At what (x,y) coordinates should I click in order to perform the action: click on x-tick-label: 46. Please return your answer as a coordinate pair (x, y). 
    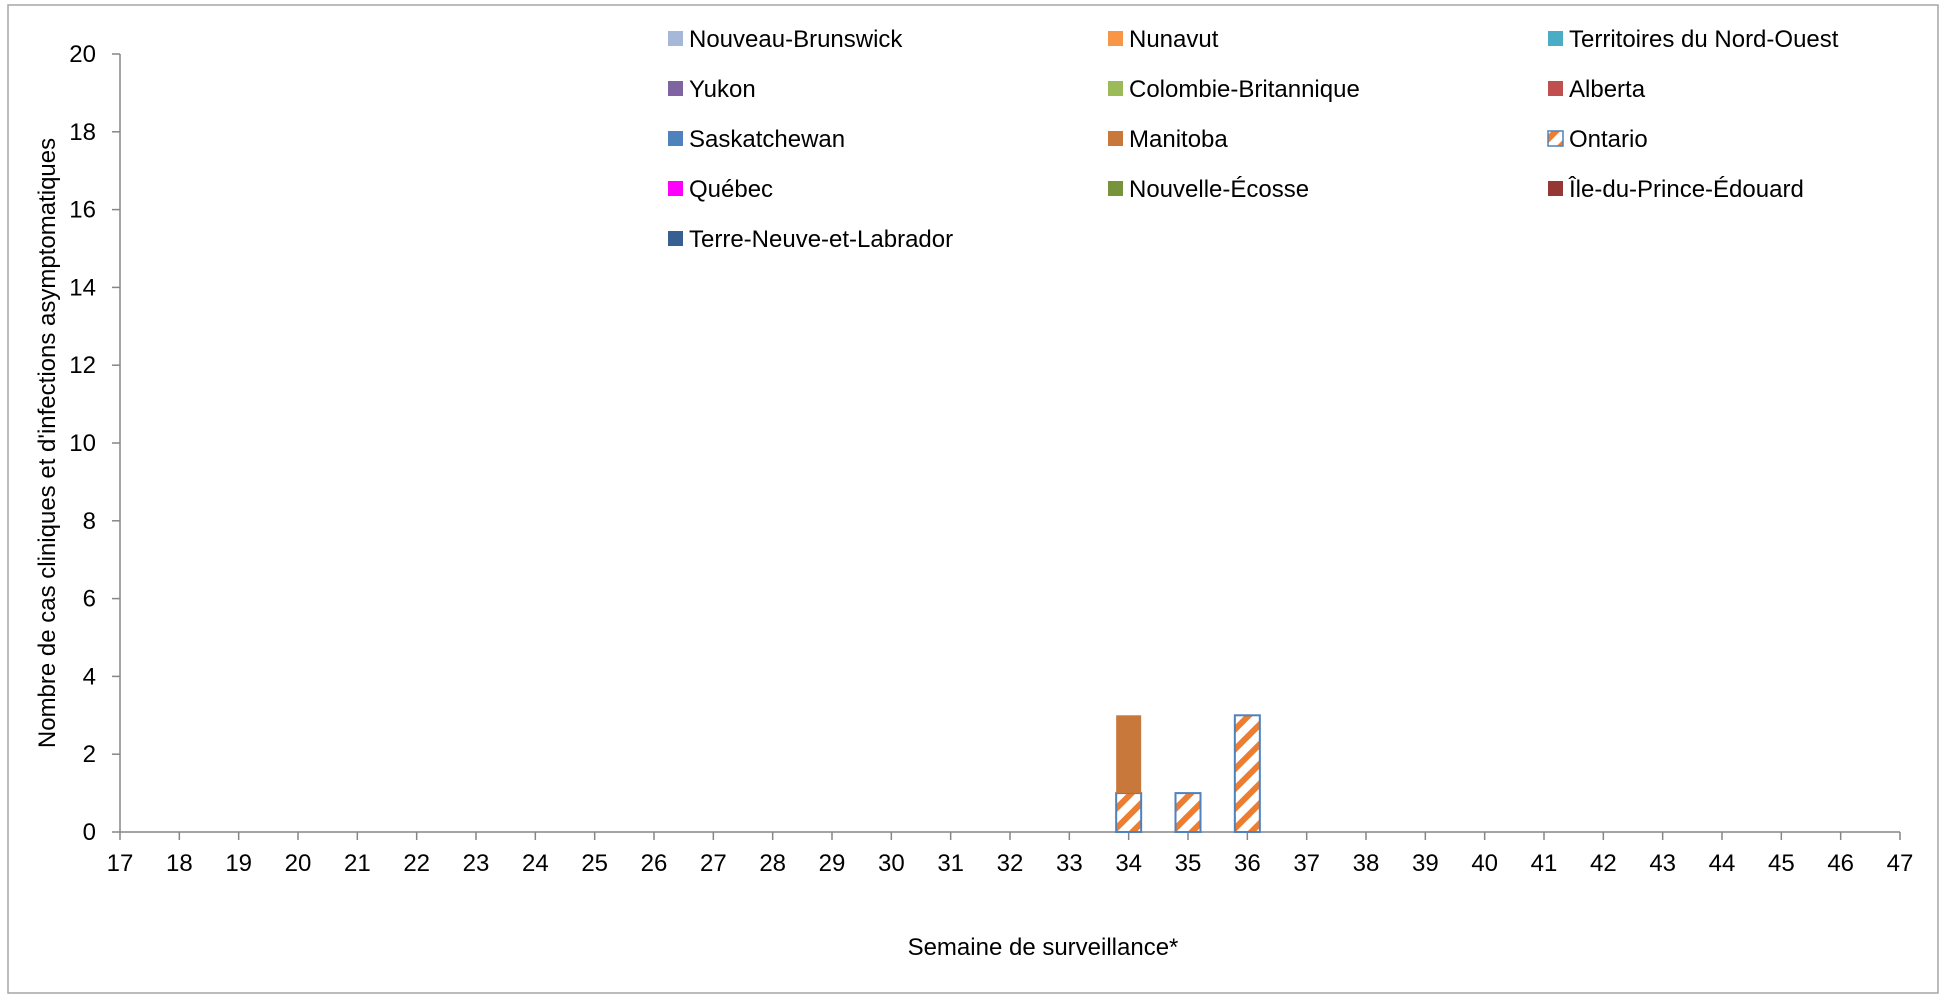
    Looking at the image, I should click on (1840, 863).